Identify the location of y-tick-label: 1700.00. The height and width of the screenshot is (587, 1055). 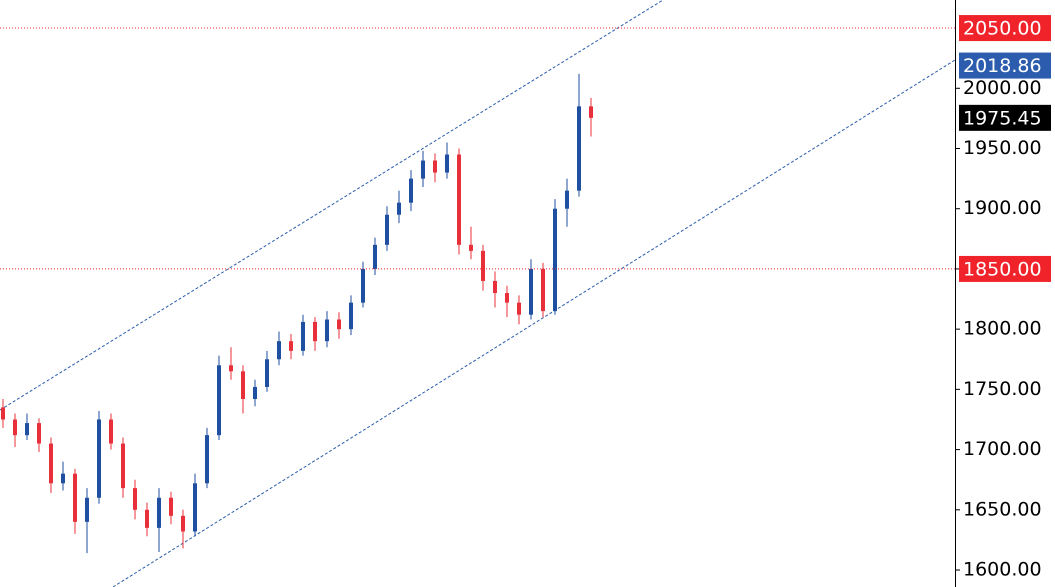
(1002, 449).